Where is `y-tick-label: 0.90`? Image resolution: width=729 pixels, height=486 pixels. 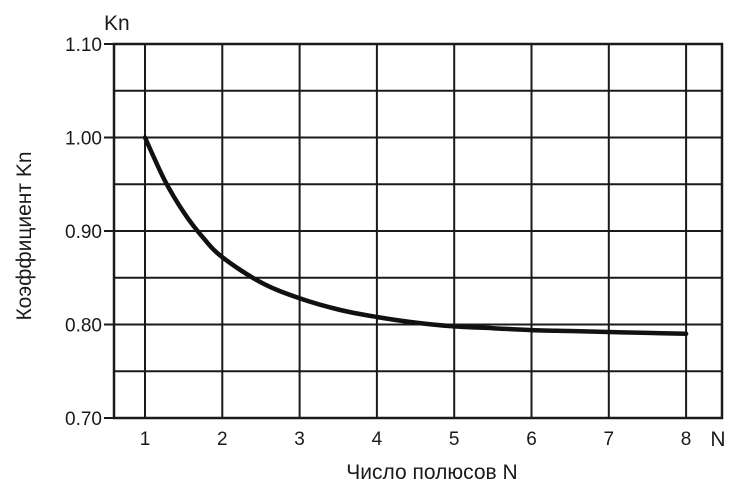 y-tick-label: 0.90 is located at coordinates (83, 232).